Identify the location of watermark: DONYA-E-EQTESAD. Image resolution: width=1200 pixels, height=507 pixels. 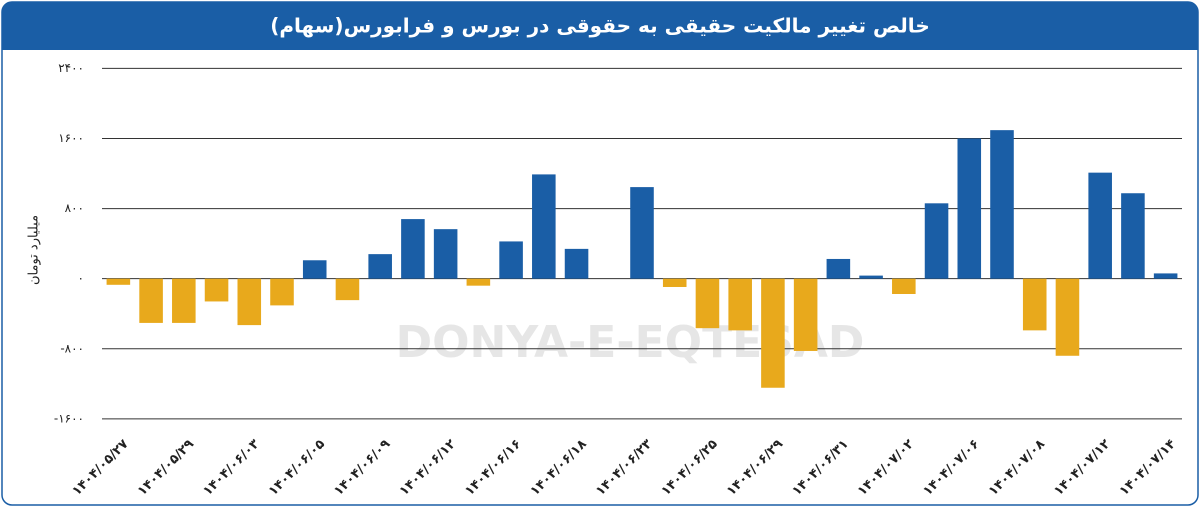
(630, 342).